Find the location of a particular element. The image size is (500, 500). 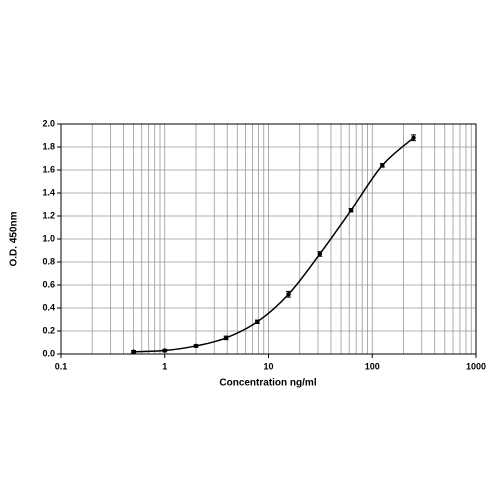

x-tick-label: 1 is located at coordinates (164, 366).